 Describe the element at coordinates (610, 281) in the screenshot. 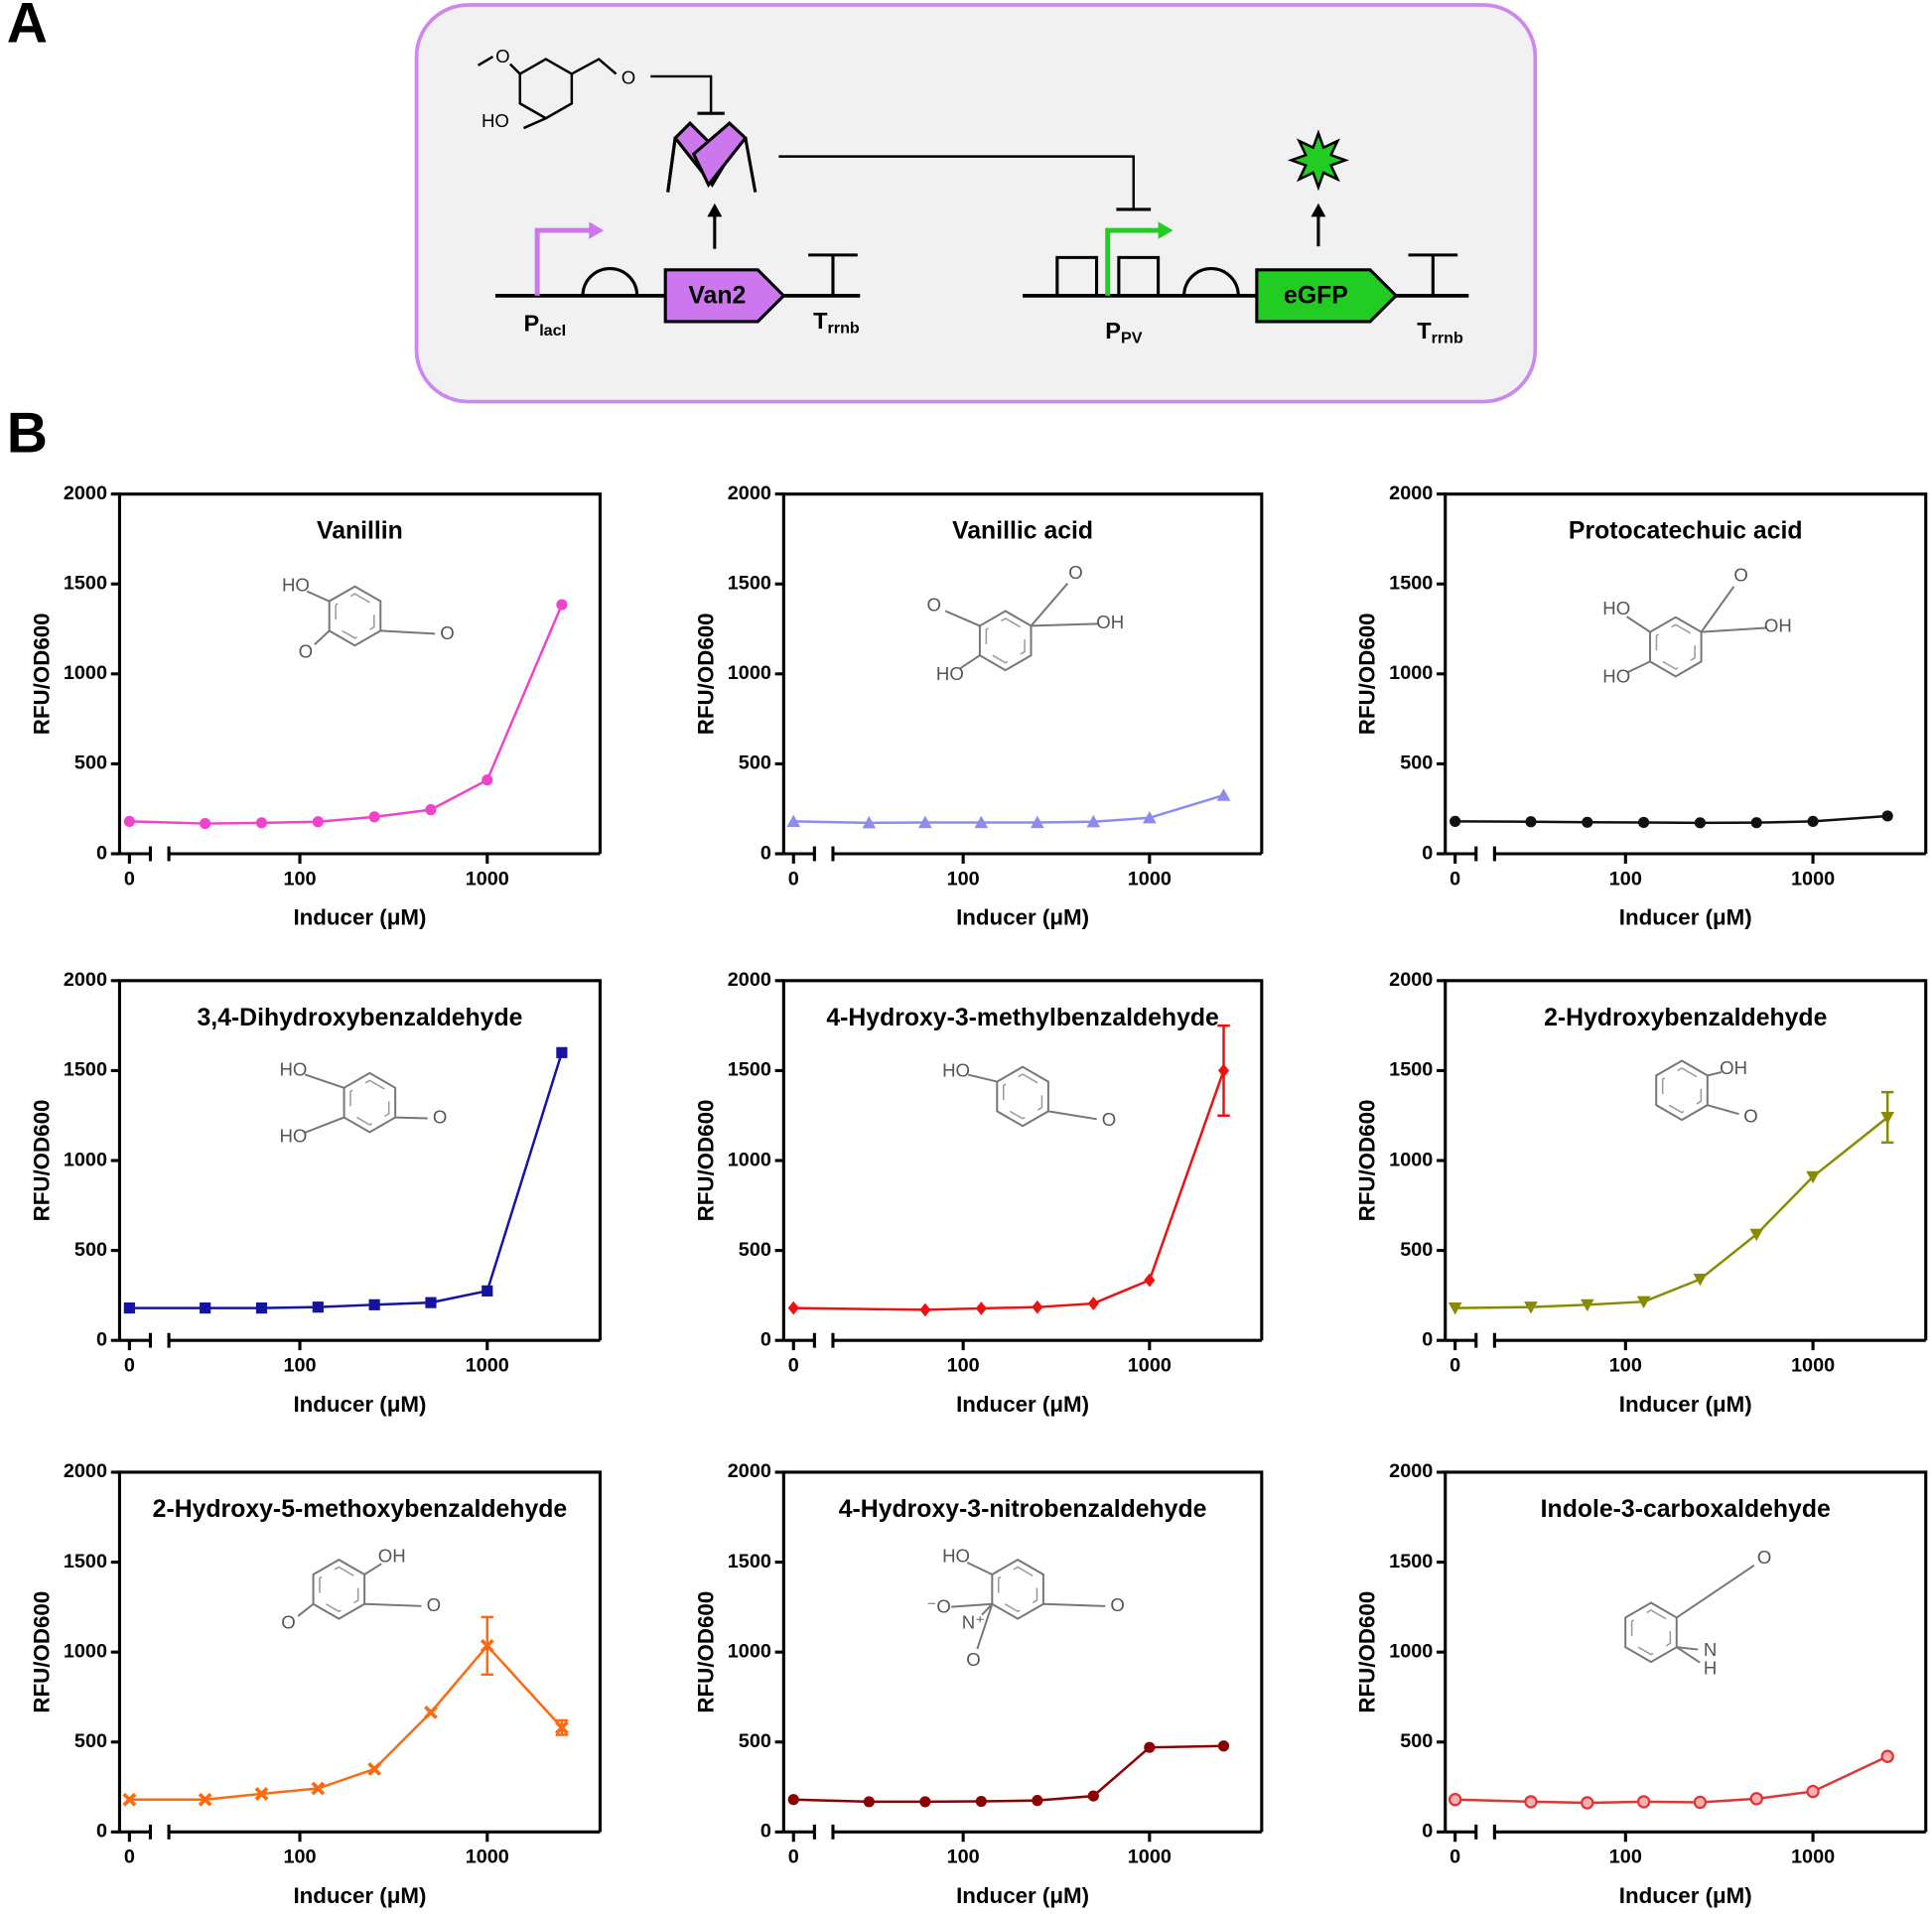

I see `rbs` at that location.